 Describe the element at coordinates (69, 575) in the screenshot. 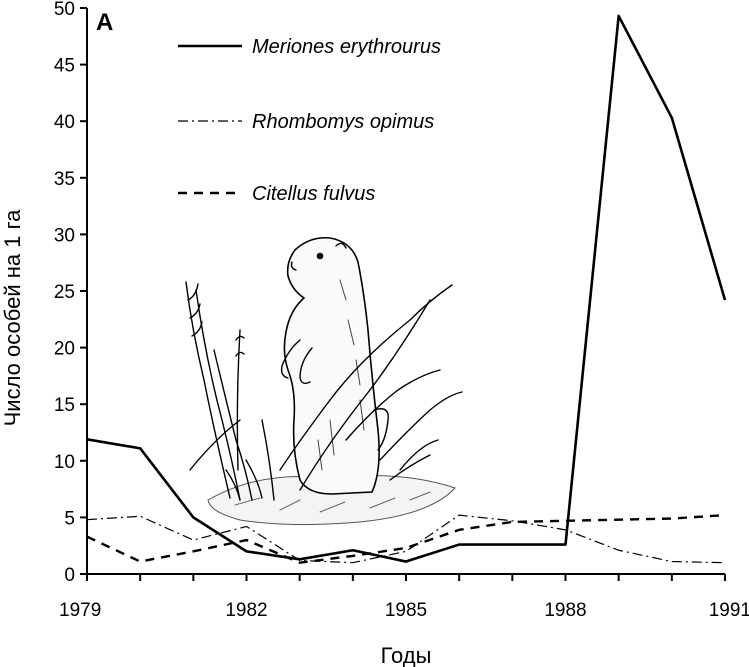

I see `y-tick-label: 0` at that location.